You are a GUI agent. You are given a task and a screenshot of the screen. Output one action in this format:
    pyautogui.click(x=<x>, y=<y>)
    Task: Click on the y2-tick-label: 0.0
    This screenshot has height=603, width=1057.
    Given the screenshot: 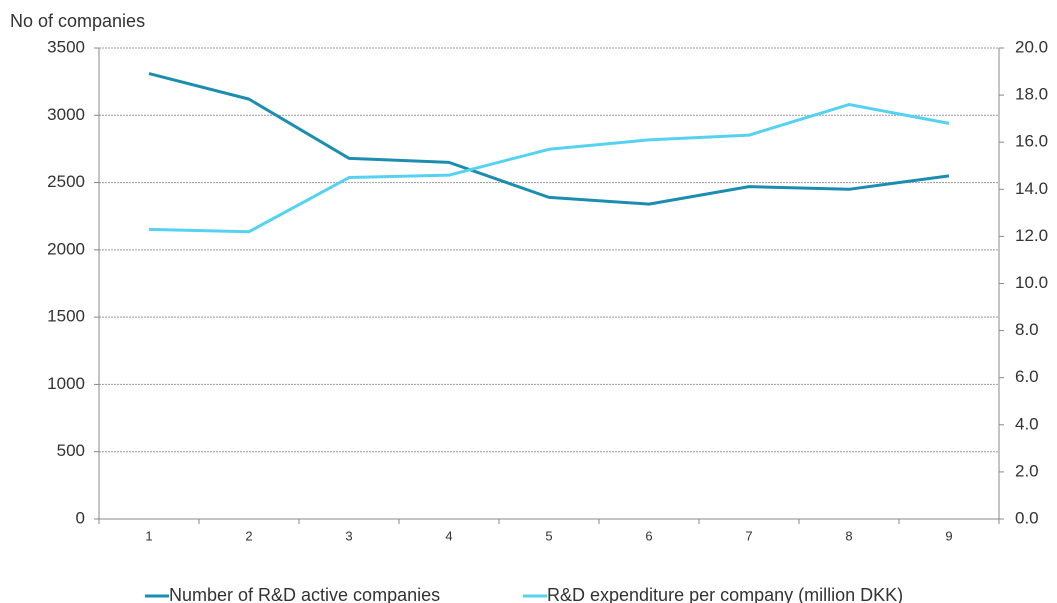 What is the action you would take?
    pyautogui.click(x=1027, y=517)
    